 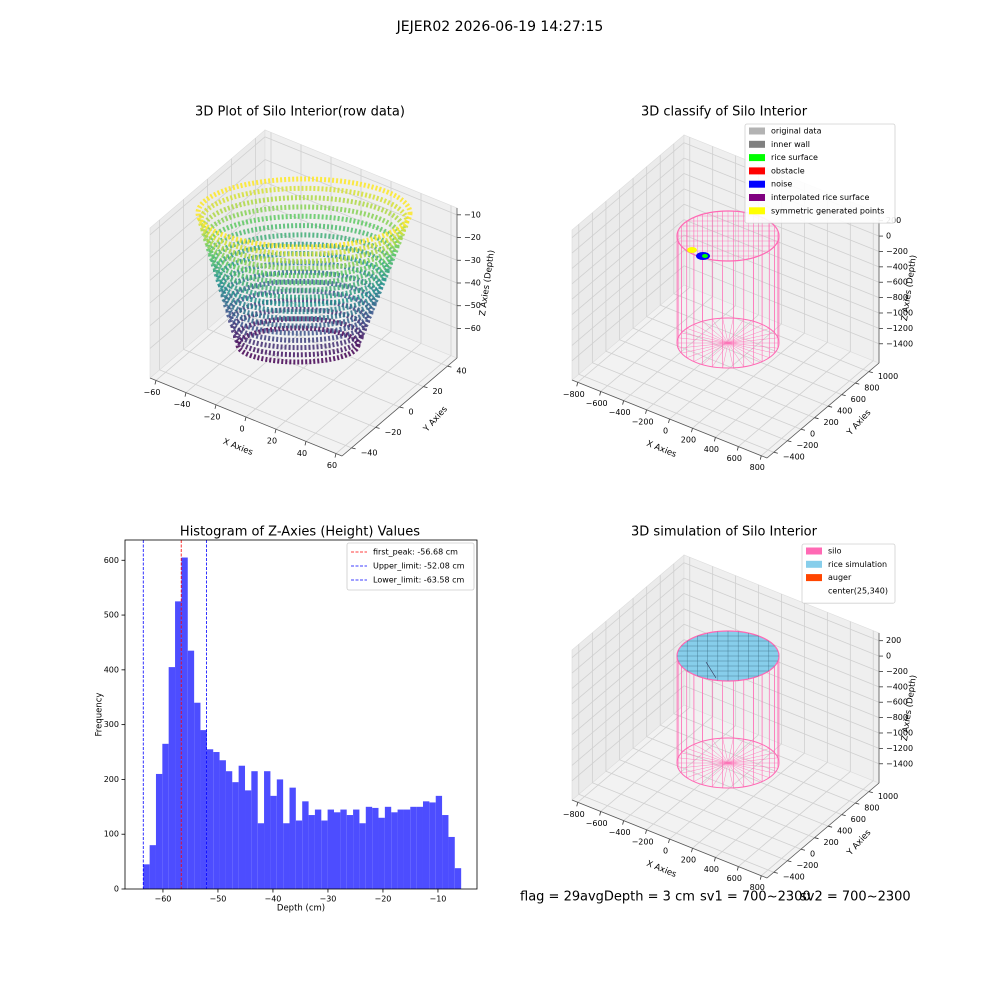 What do you see at coordinates (637, 897) in the screenshot?
I see `status-text: avgDepth = 3 cm` at bounding box center [637, 897].